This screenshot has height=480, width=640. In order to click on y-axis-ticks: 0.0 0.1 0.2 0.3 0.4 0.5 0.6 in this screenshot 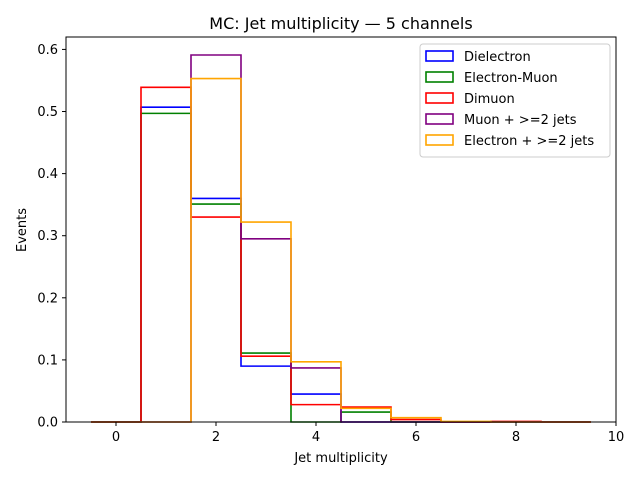, I will do `click(51, 237)`.